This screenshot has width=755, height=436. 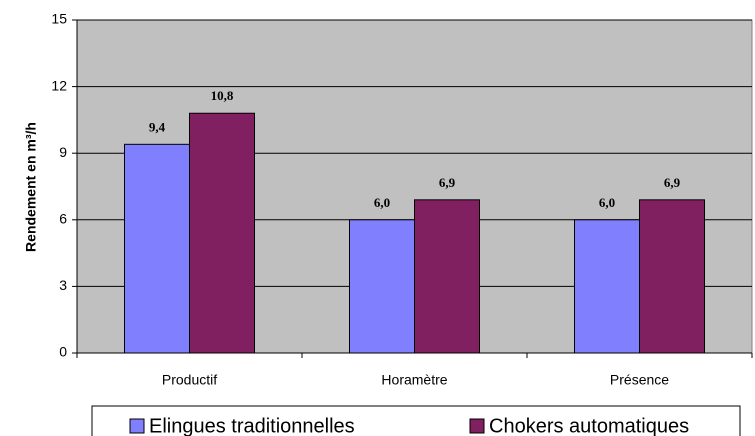 What do you see at coordinates (31, 187) in the screenshot?
I see `y-axis-label: Rendement en m³/h` at bounding box center [31, 187].